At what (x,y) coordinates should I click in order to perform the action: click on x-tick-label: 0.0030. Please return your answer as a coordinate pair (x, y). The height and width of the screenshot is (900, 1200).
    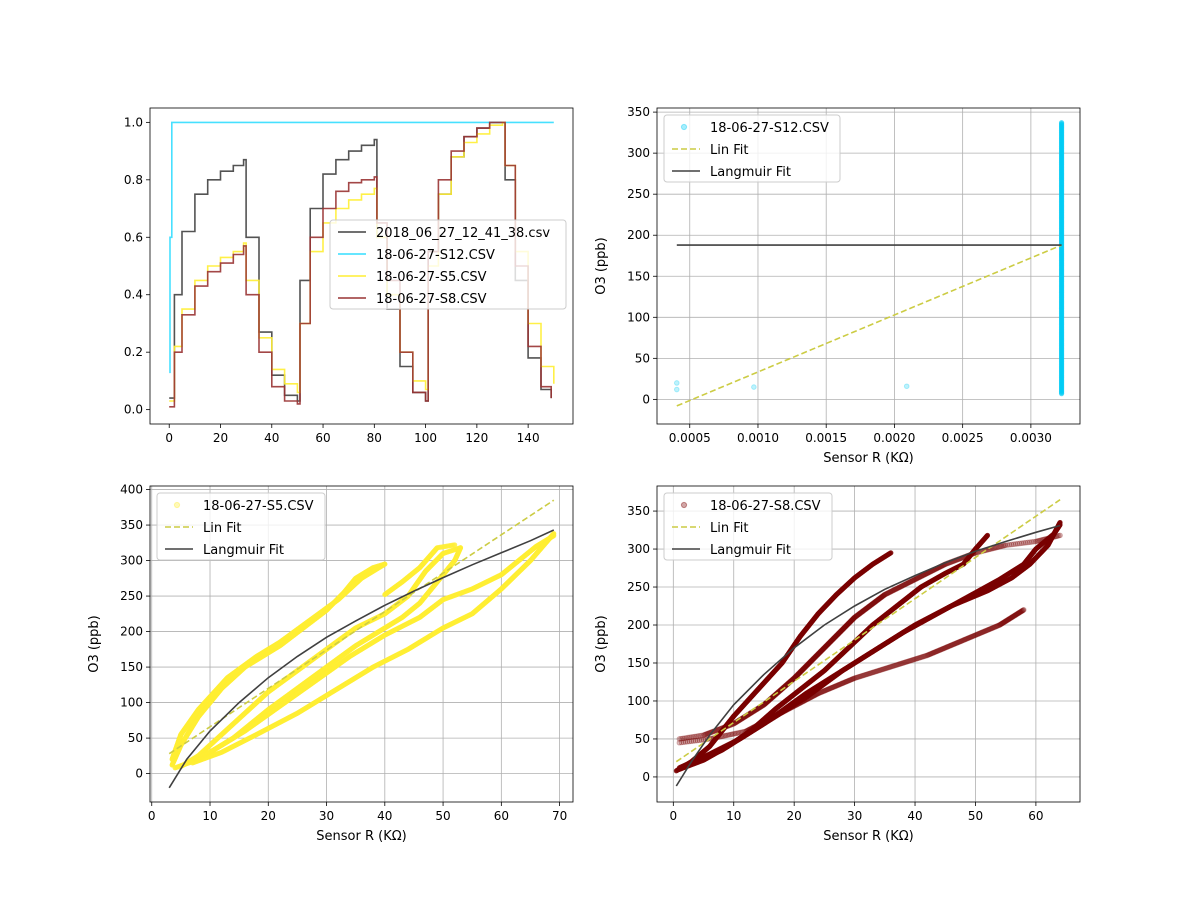
    Looking at the image, I should click on (1031, 438).